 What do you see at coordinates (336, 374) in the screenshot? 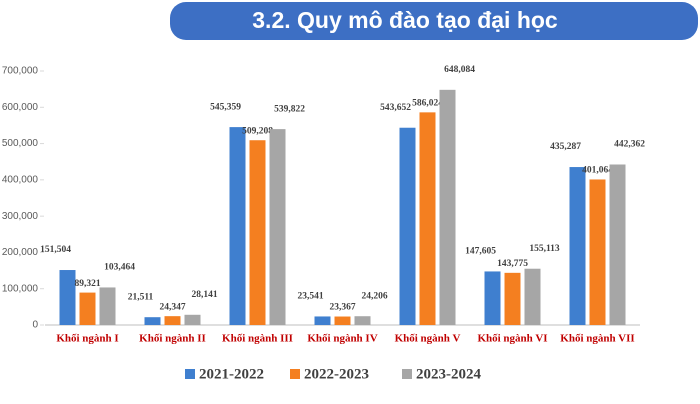
I see `legend-label: 2022-2023` at bounding box center [336, 374].